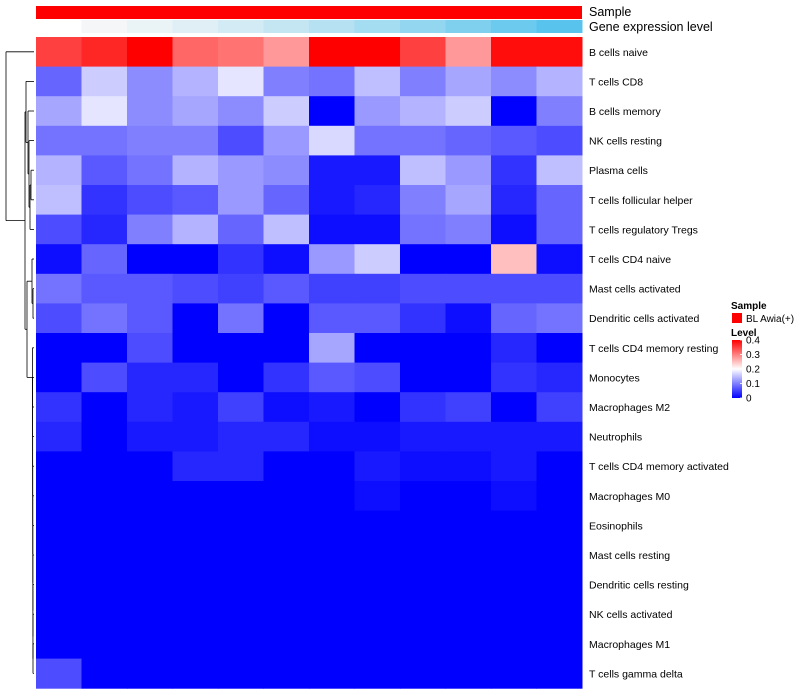 The image size is (800, 700). Describe the element at coordinates (750, 370) in the screenshot. I see `legend-level-ticks: 0.4 0.3 0.2 0.1 0` at that location.